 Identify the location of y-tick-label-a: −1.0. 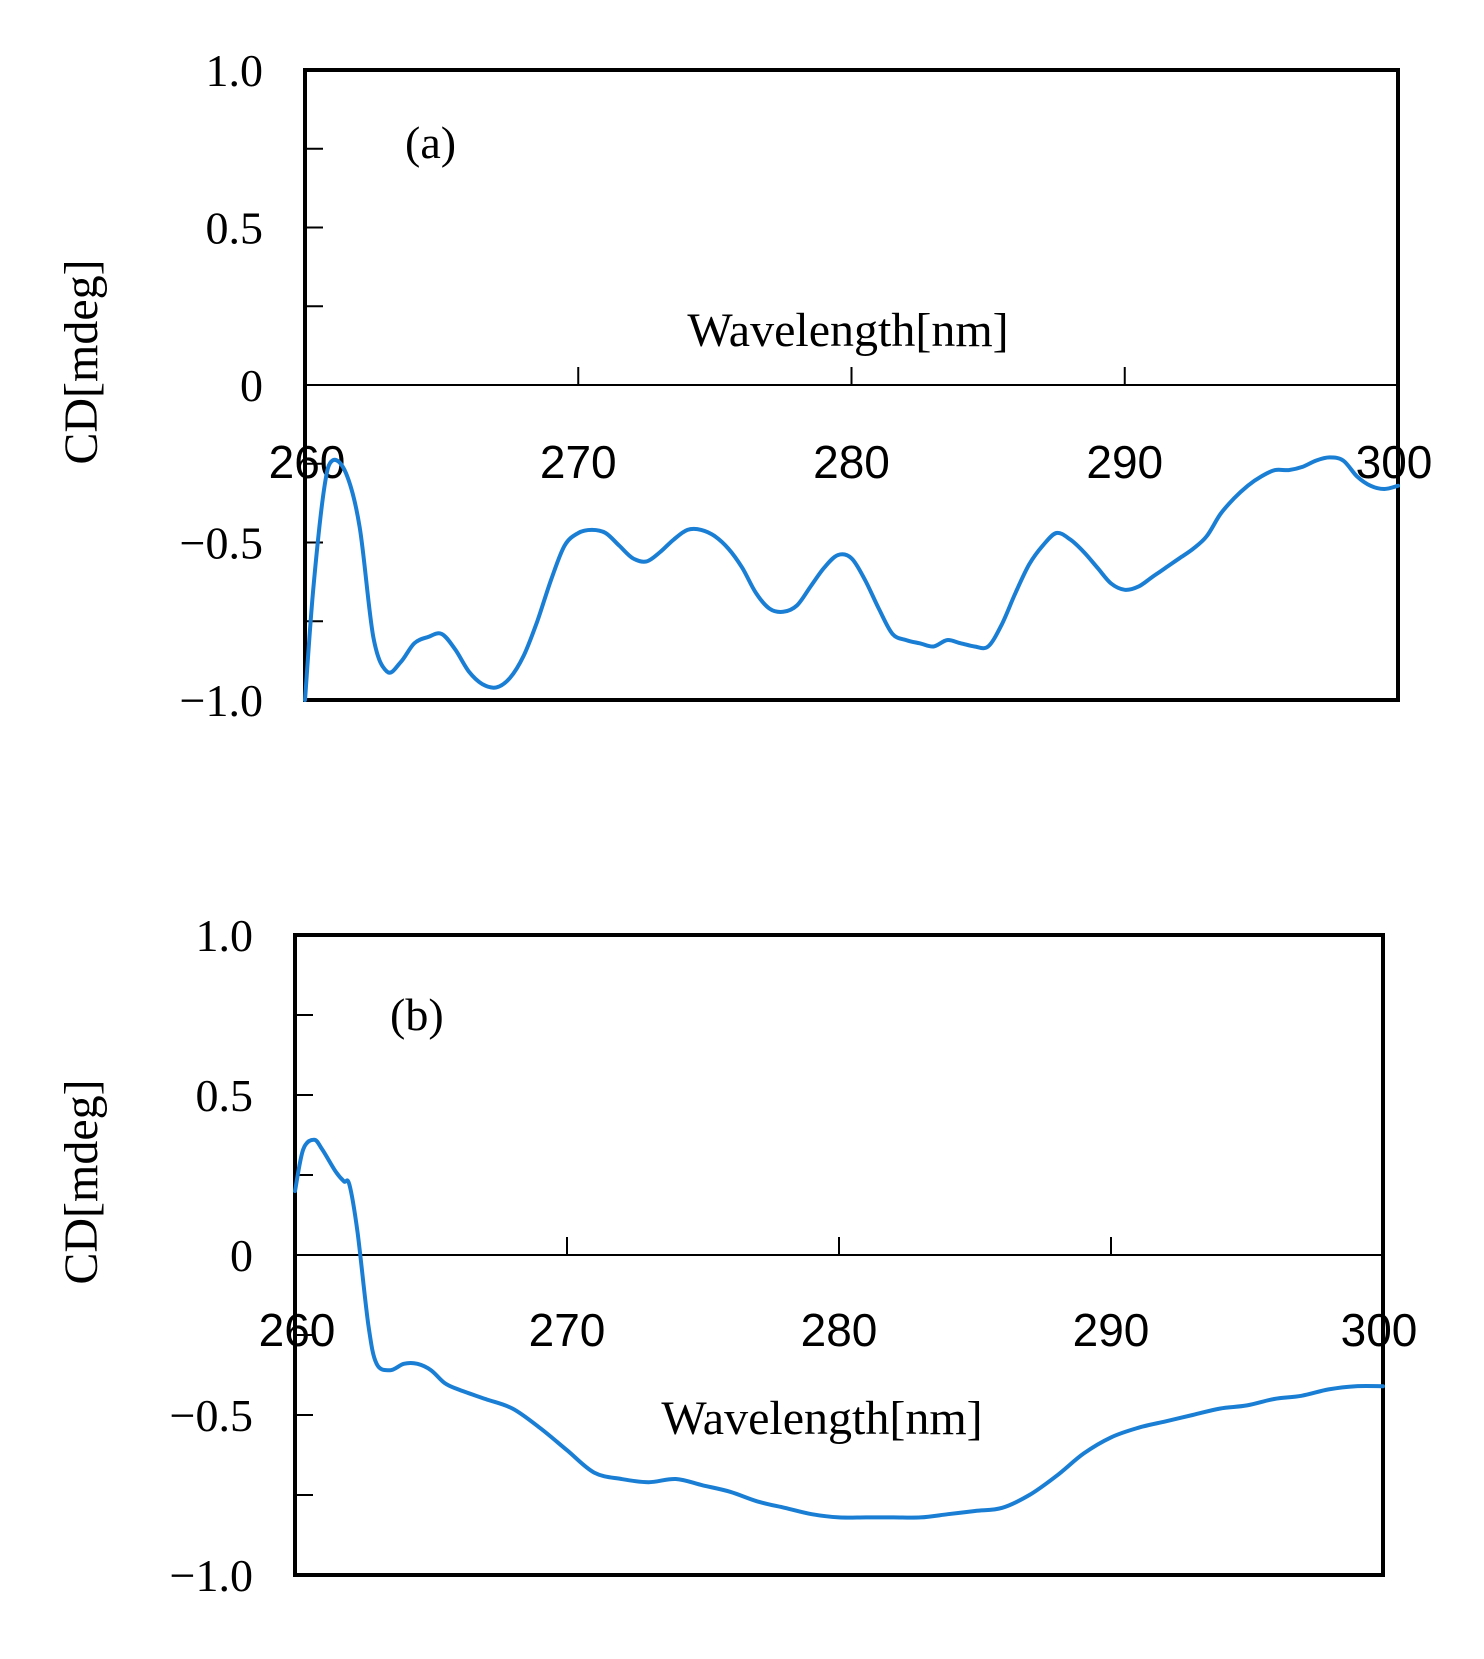
(221, 700).